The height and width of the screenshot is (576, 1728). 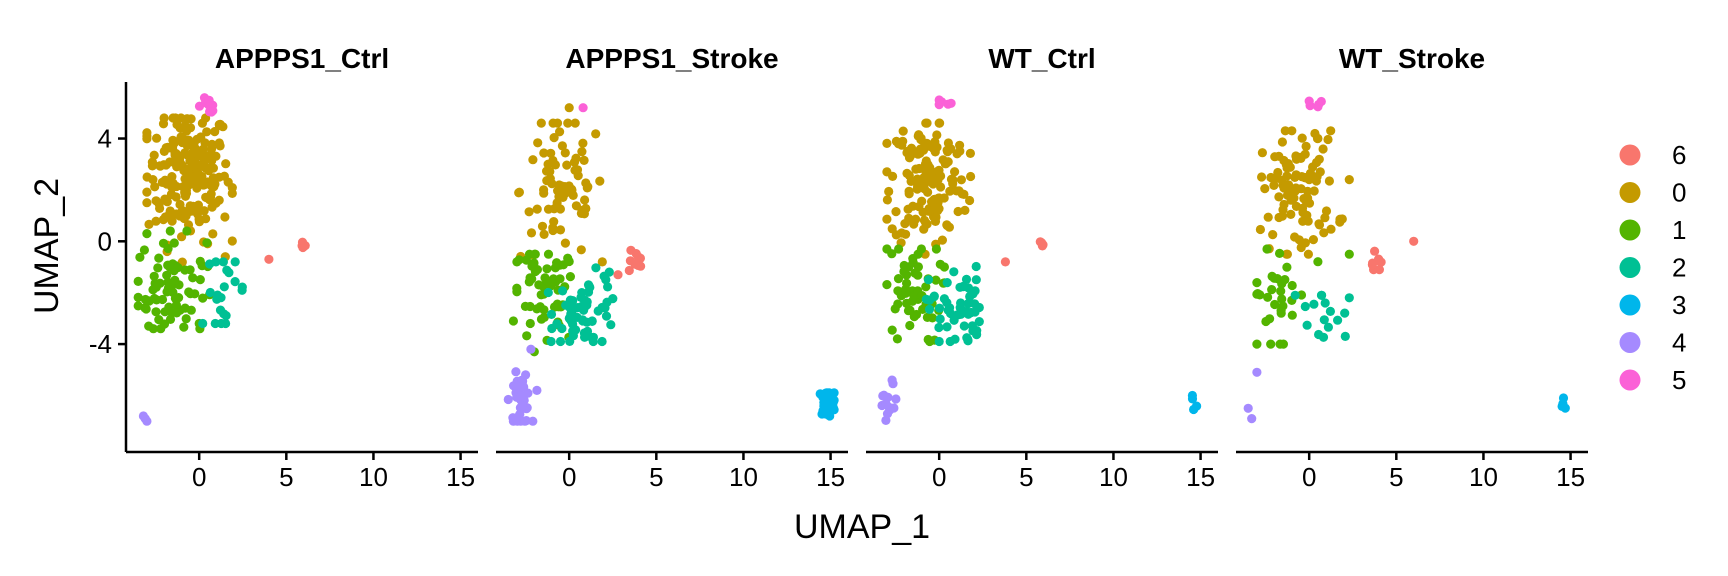 I want to click on x-tick-label: 10, so click(x=1113, y=477).